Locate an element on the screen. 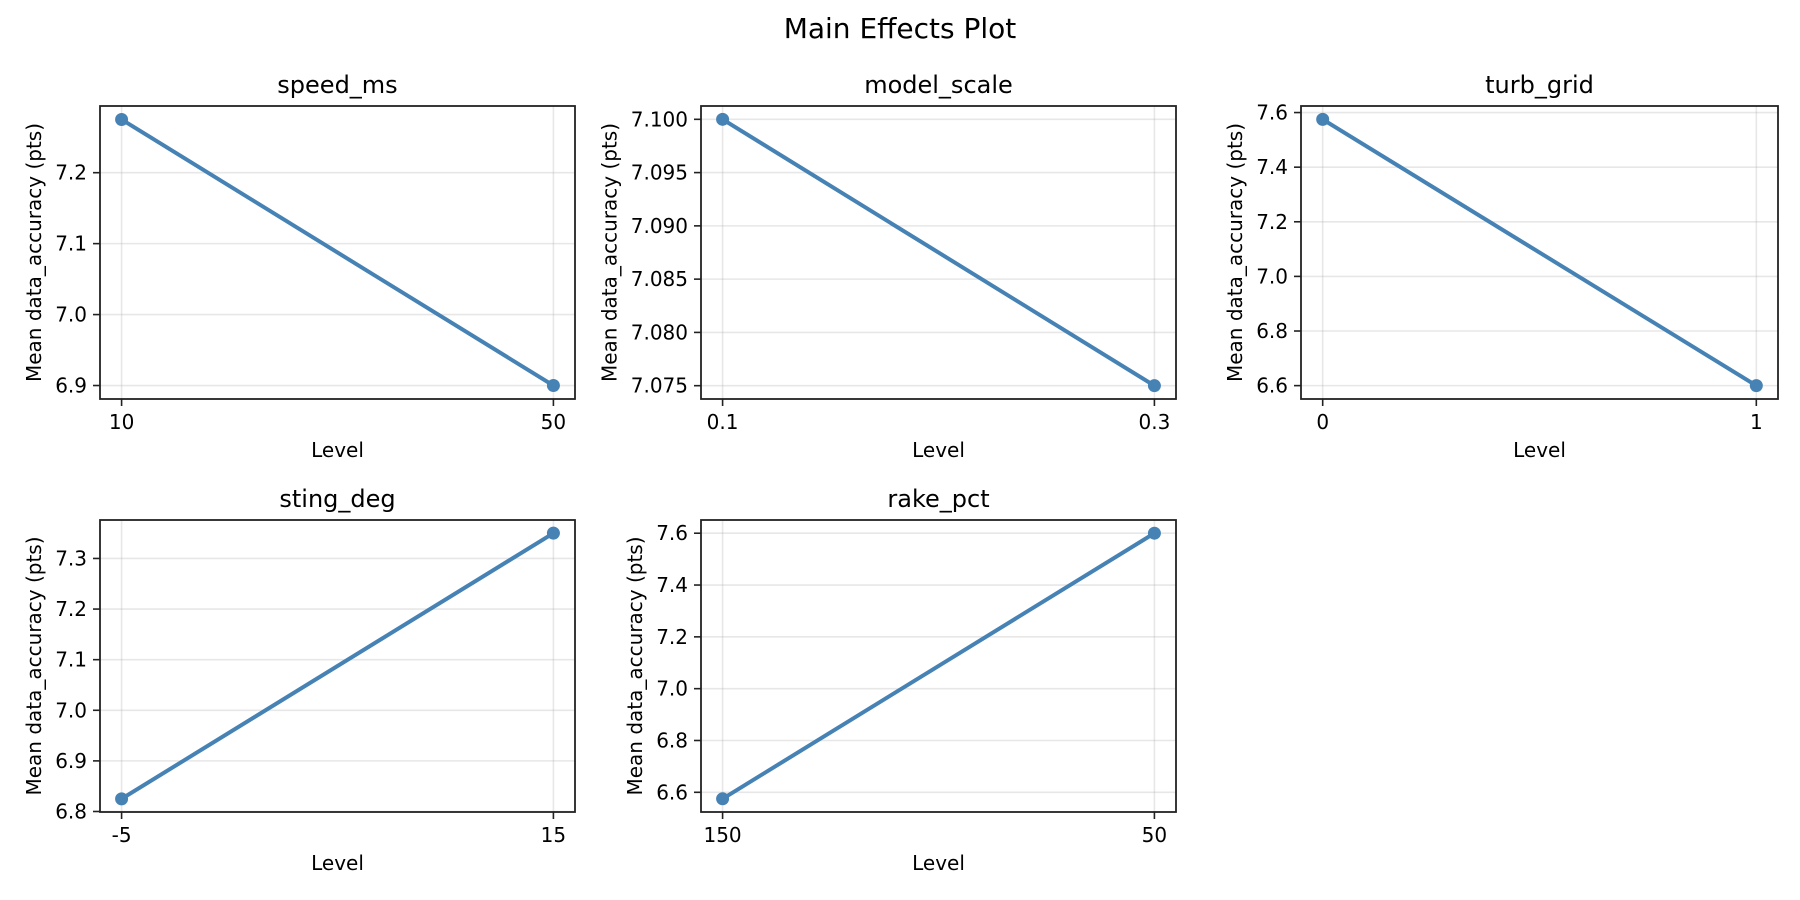  subplot-title: turb_grid is located at coordinates (1539, 85).